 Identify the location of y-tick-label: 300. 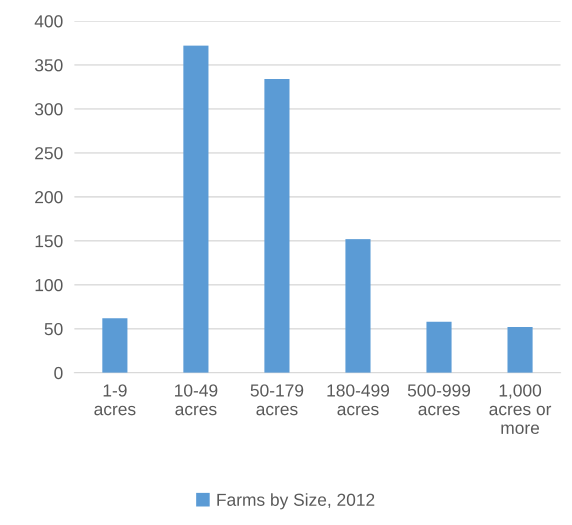
(48, 109).